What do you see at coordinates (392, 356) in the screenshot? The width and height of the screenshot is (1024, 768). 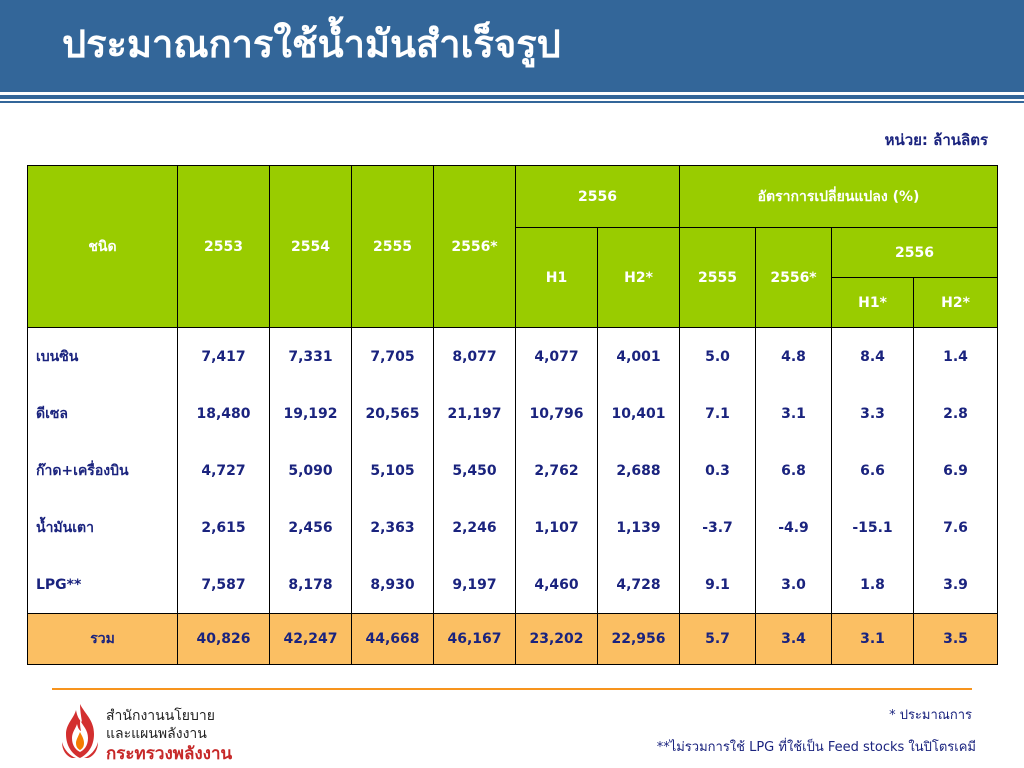 I see `cell-2555: 7,705` at bounding box center [392, 356].